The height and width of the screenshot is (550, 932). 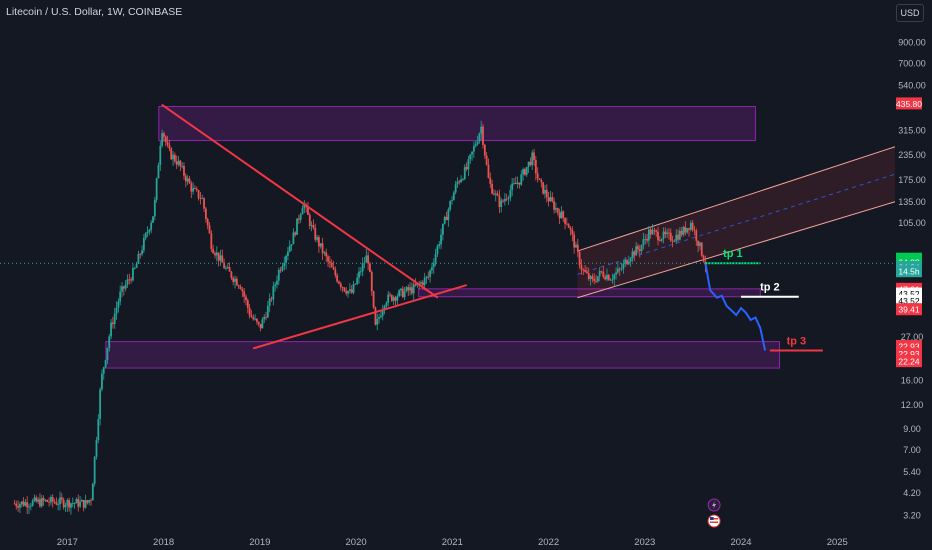 I want to click on y-tick-label: 12.00, so click(x=912, y=405).